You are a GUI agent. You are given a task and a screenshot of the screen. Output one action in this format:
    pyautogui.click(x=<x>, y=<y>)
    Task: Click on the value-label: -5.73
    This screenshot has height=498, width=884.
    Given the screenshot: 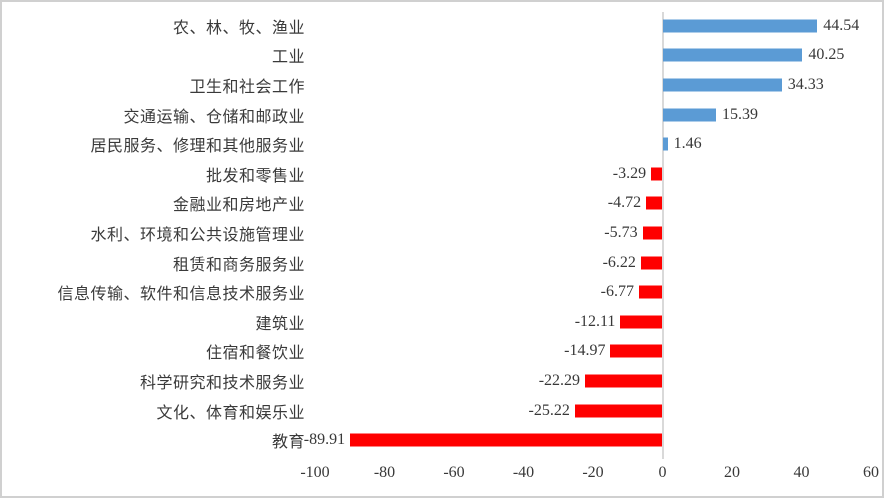 What is the action you would take?
    pyautogui.click(x=621, y=232)
    